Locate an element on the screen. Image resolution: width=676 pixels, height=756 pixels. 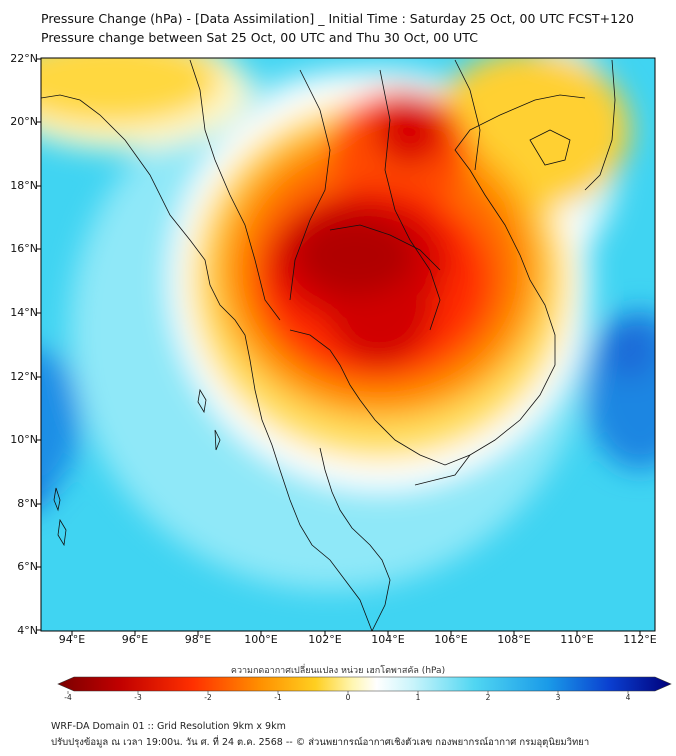
lon-label: 110°E is located at coordinates (577, 639).